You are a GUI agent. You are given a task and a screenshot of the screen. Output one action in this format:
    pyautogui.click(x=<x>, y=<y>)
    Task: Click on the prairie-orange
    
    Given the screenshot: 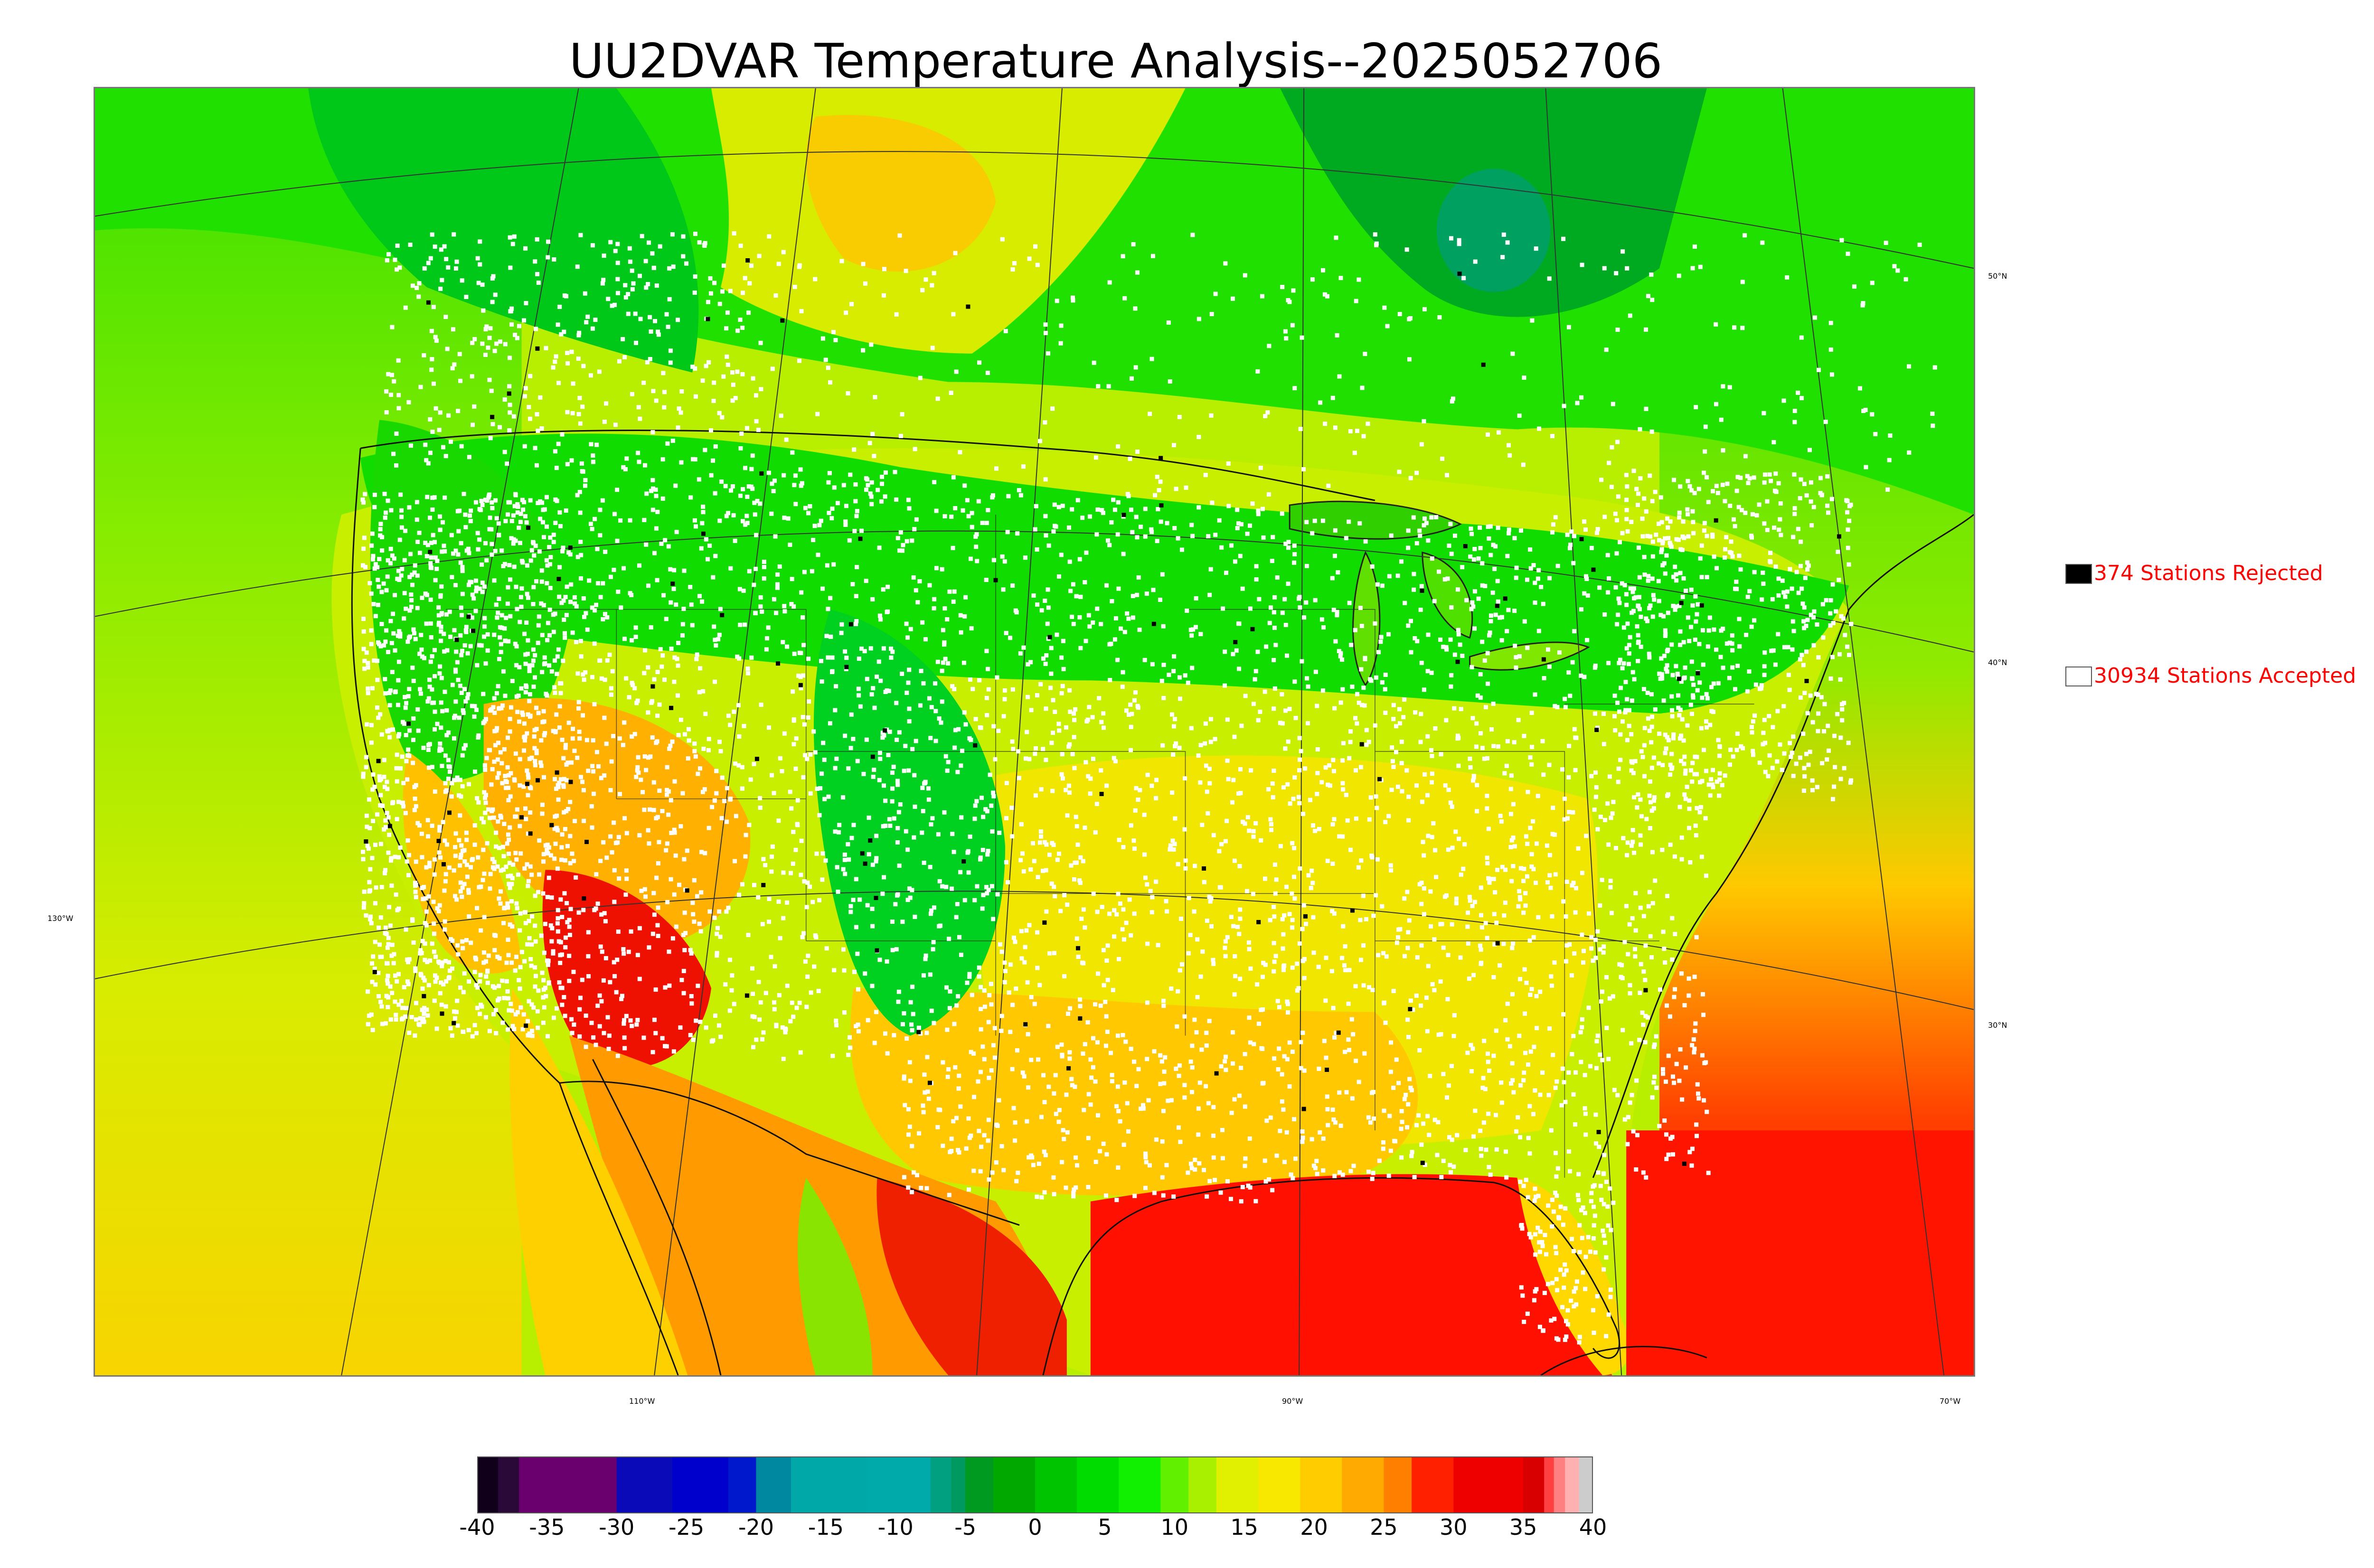 What is the action you would take?
    pyautogui.click(x=901, y=194)
    